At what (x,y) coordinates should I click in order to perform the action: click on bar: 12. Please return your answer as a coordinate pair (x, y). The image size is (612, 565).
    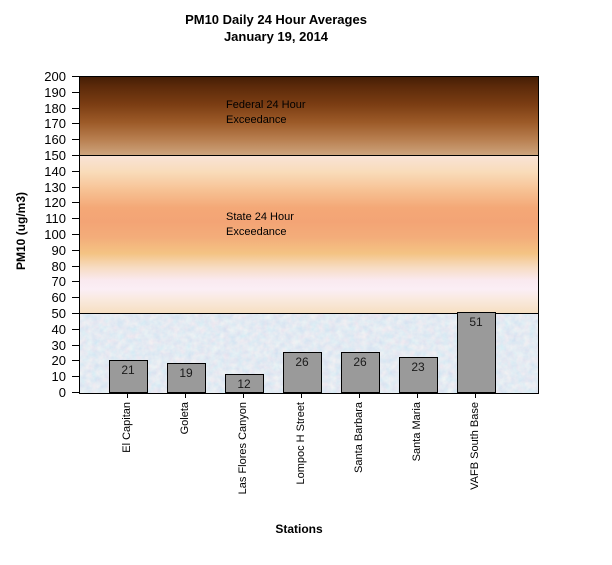
    Looking at the image, I should click on (244, 383).